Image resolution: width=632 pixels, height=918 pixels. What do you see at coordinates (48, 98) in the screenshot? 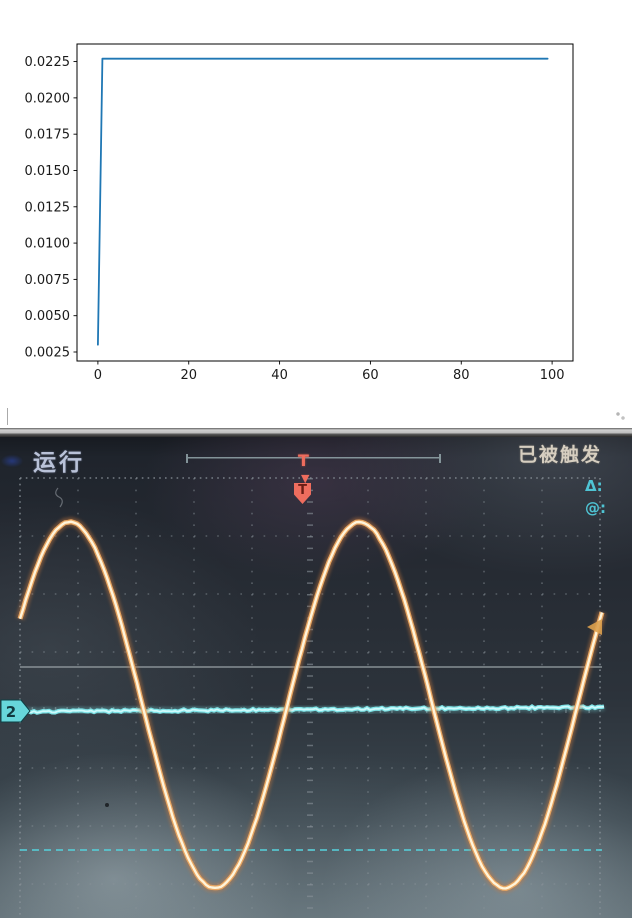
I see `y-tick-label: 0.0200` at bounding box center [48, 98].